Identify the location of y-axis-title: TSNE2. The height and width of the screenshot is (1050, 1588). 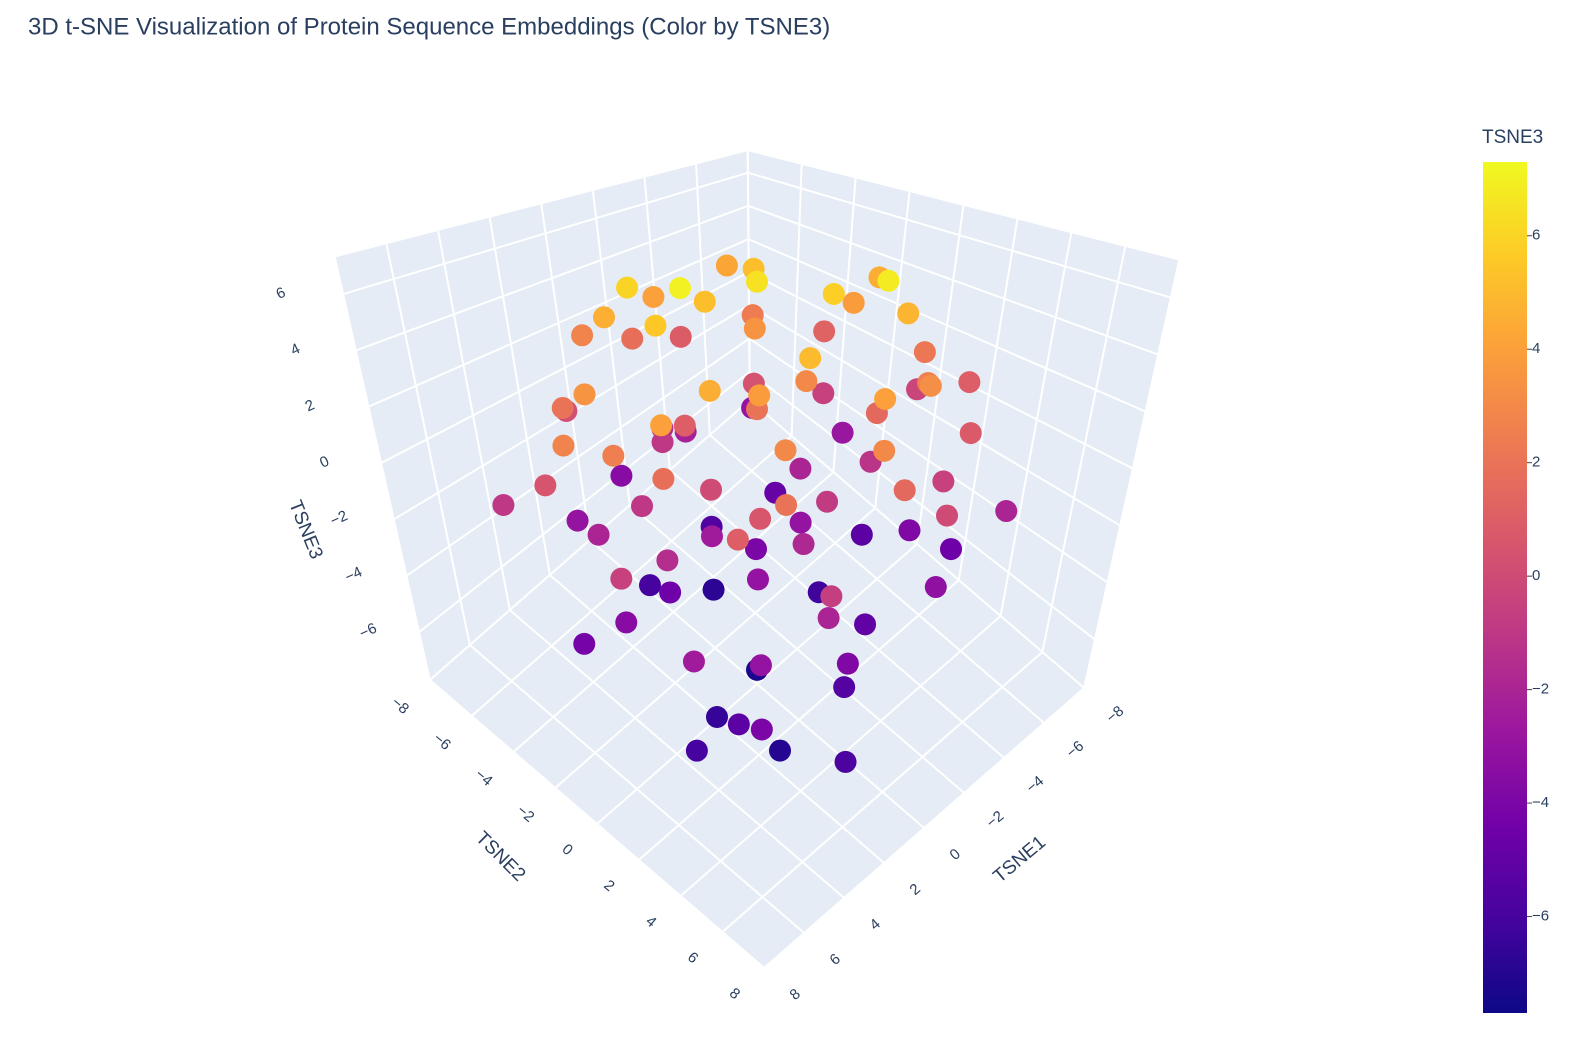
(500, 857).